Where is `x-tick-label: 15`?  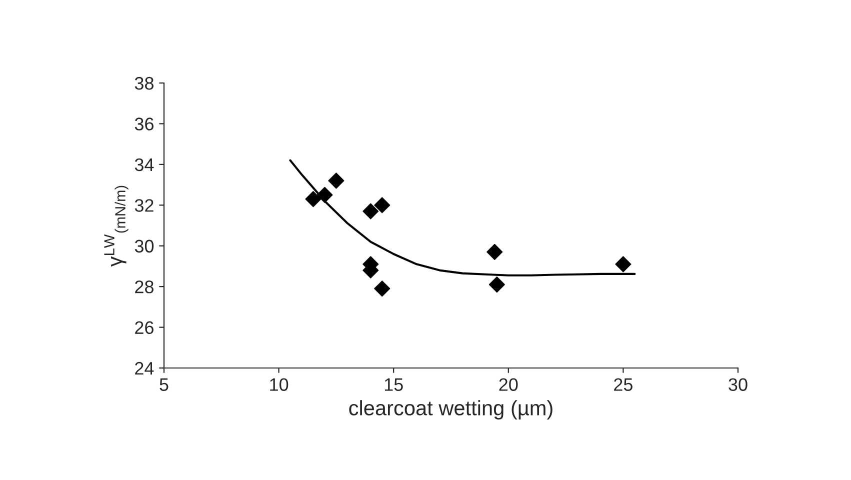 x-tick-label: 15 is located at coordinates (393, 384).